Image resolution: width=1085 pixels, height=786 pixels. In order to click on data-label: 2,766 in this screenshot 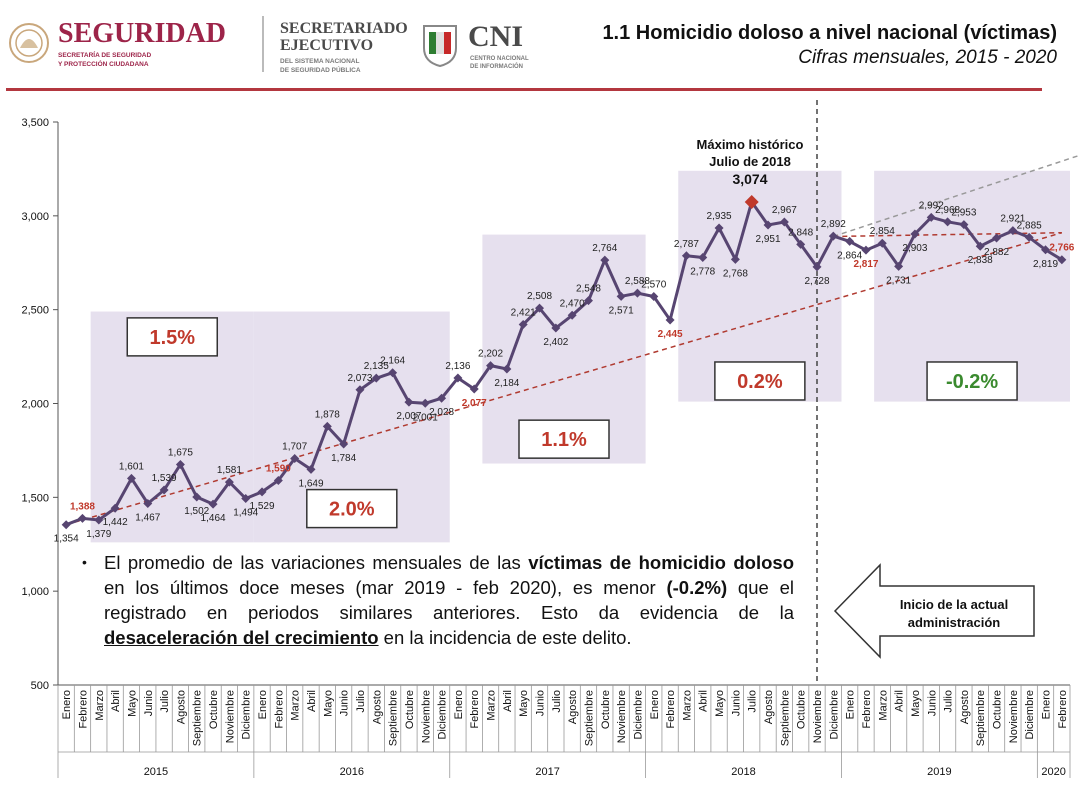, I will do `click(1061, 248)`.